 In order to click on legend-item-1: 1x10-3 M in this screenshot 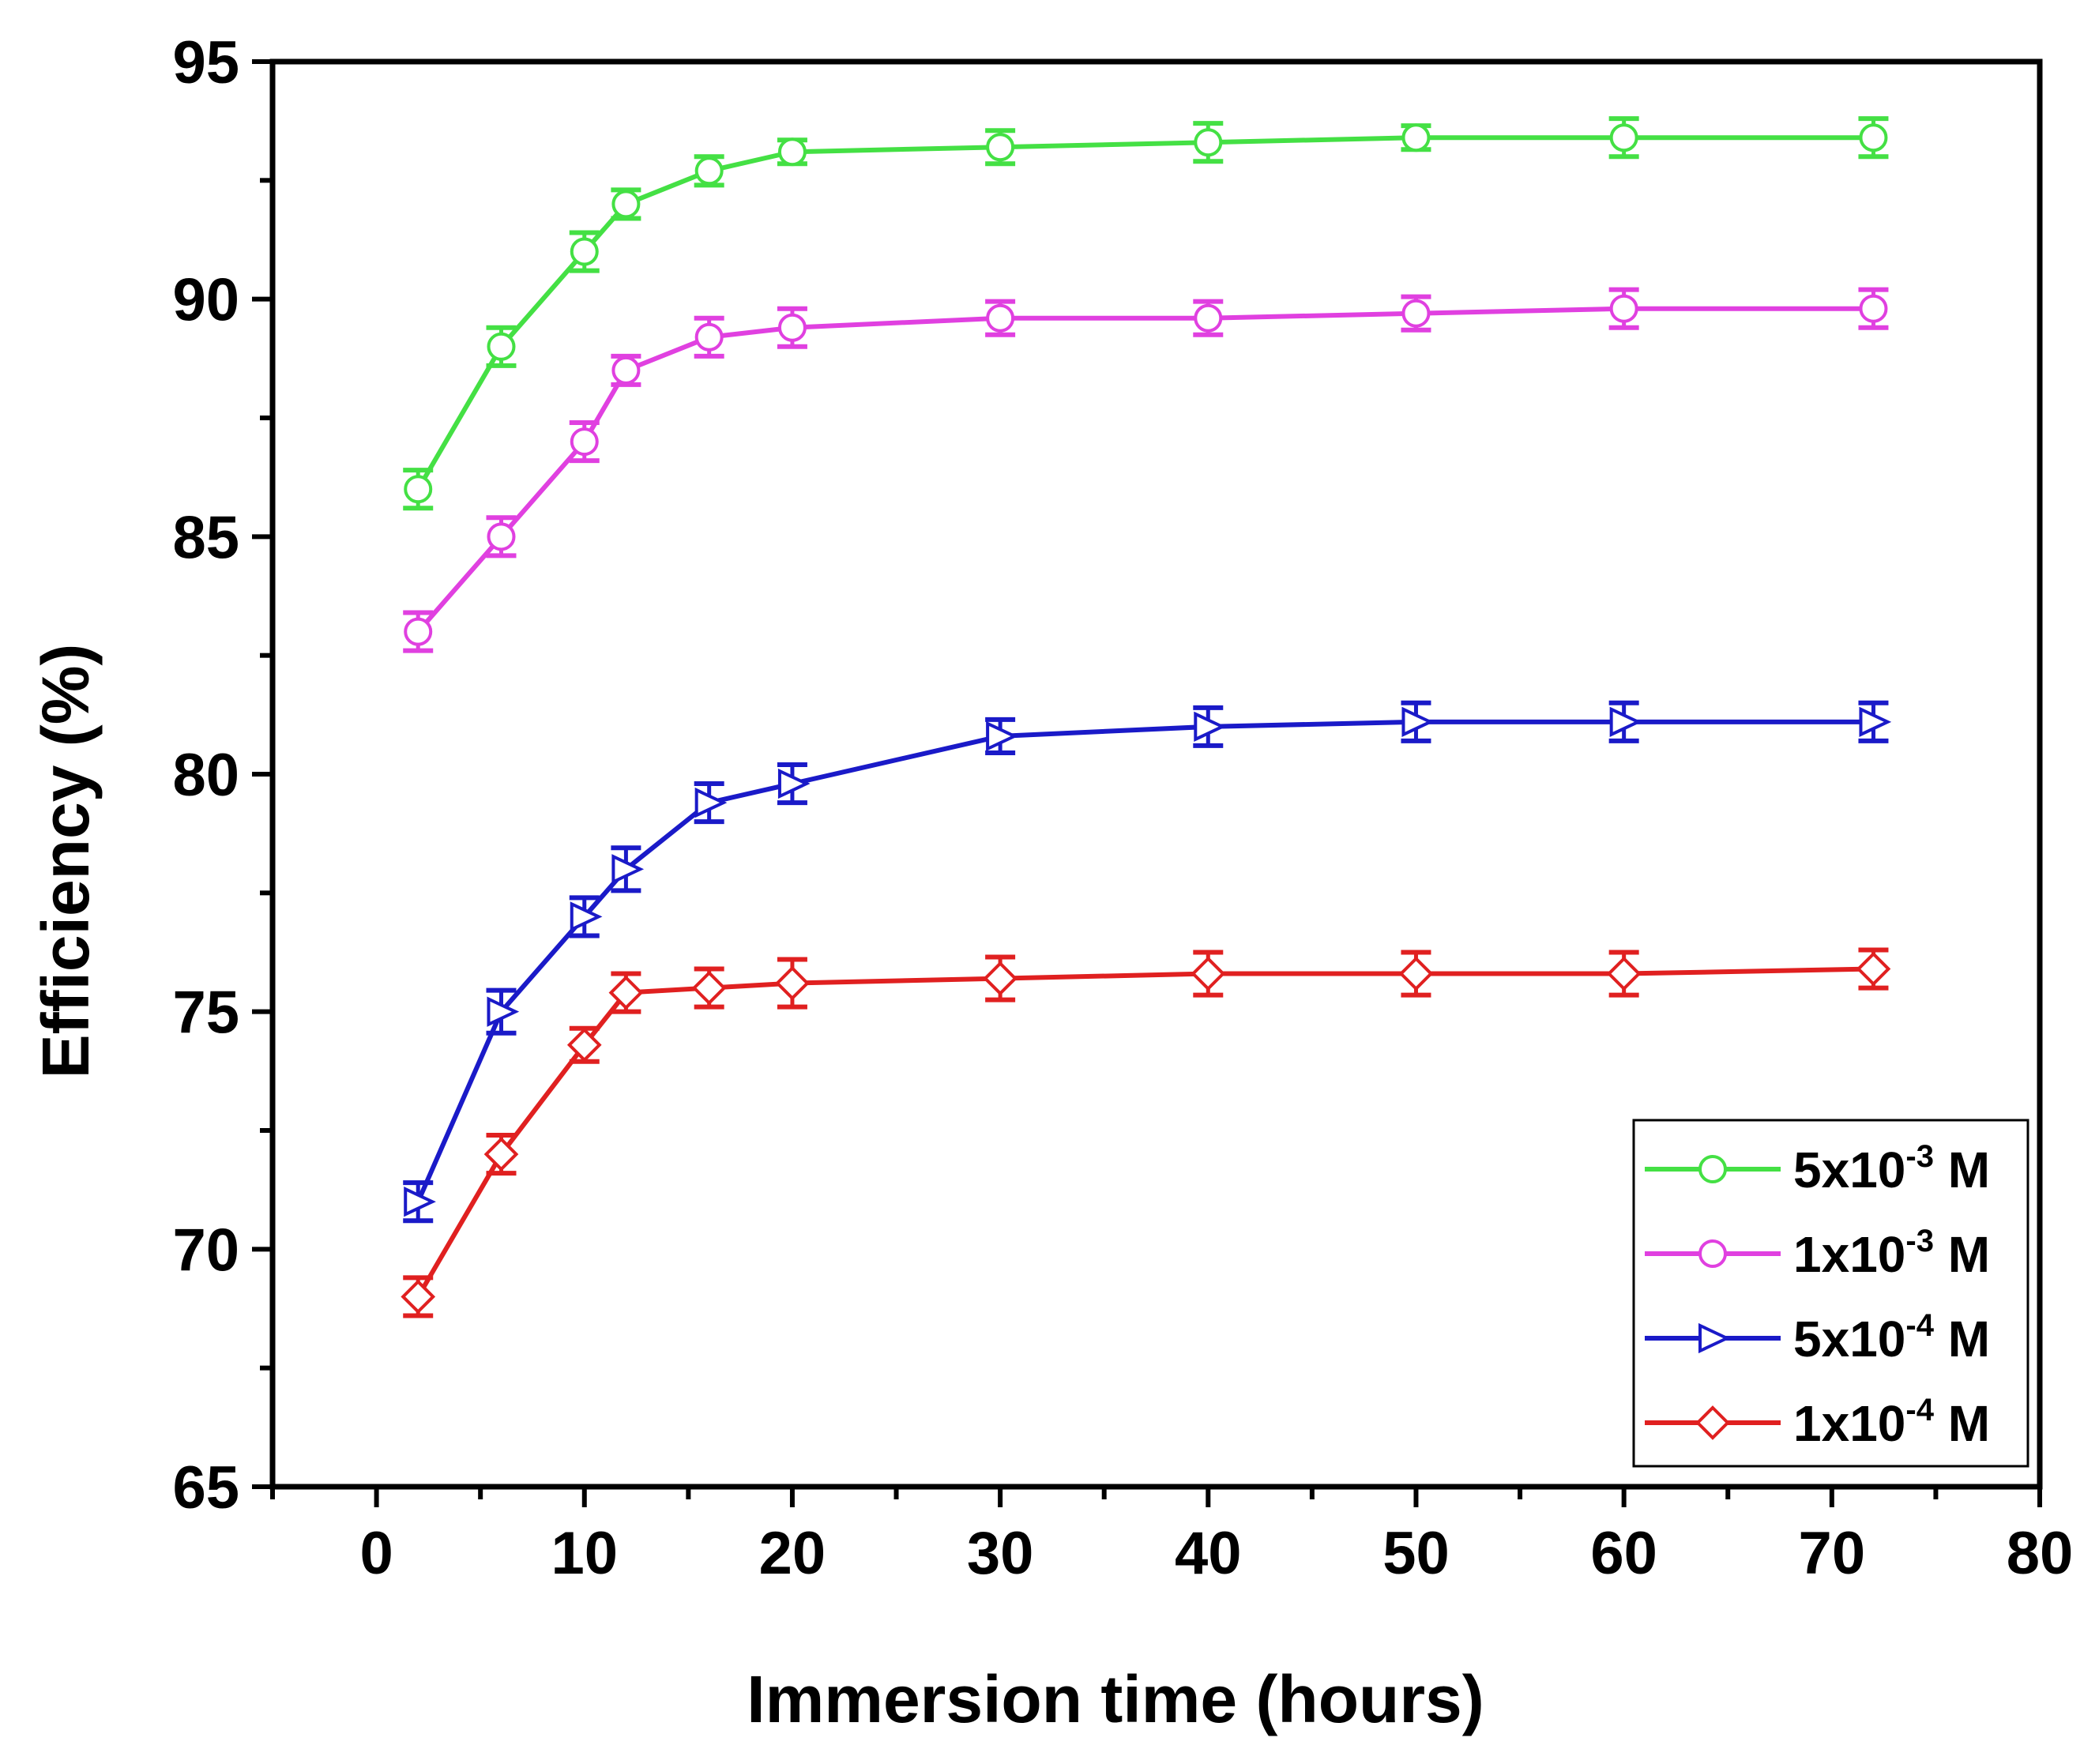, I will do `click(1817, 1253)`.